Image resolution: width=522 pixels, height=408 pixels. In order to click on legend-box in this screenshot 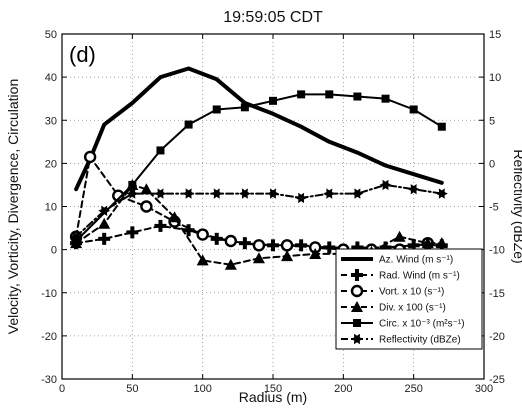, I will do `click(409, 299)`.